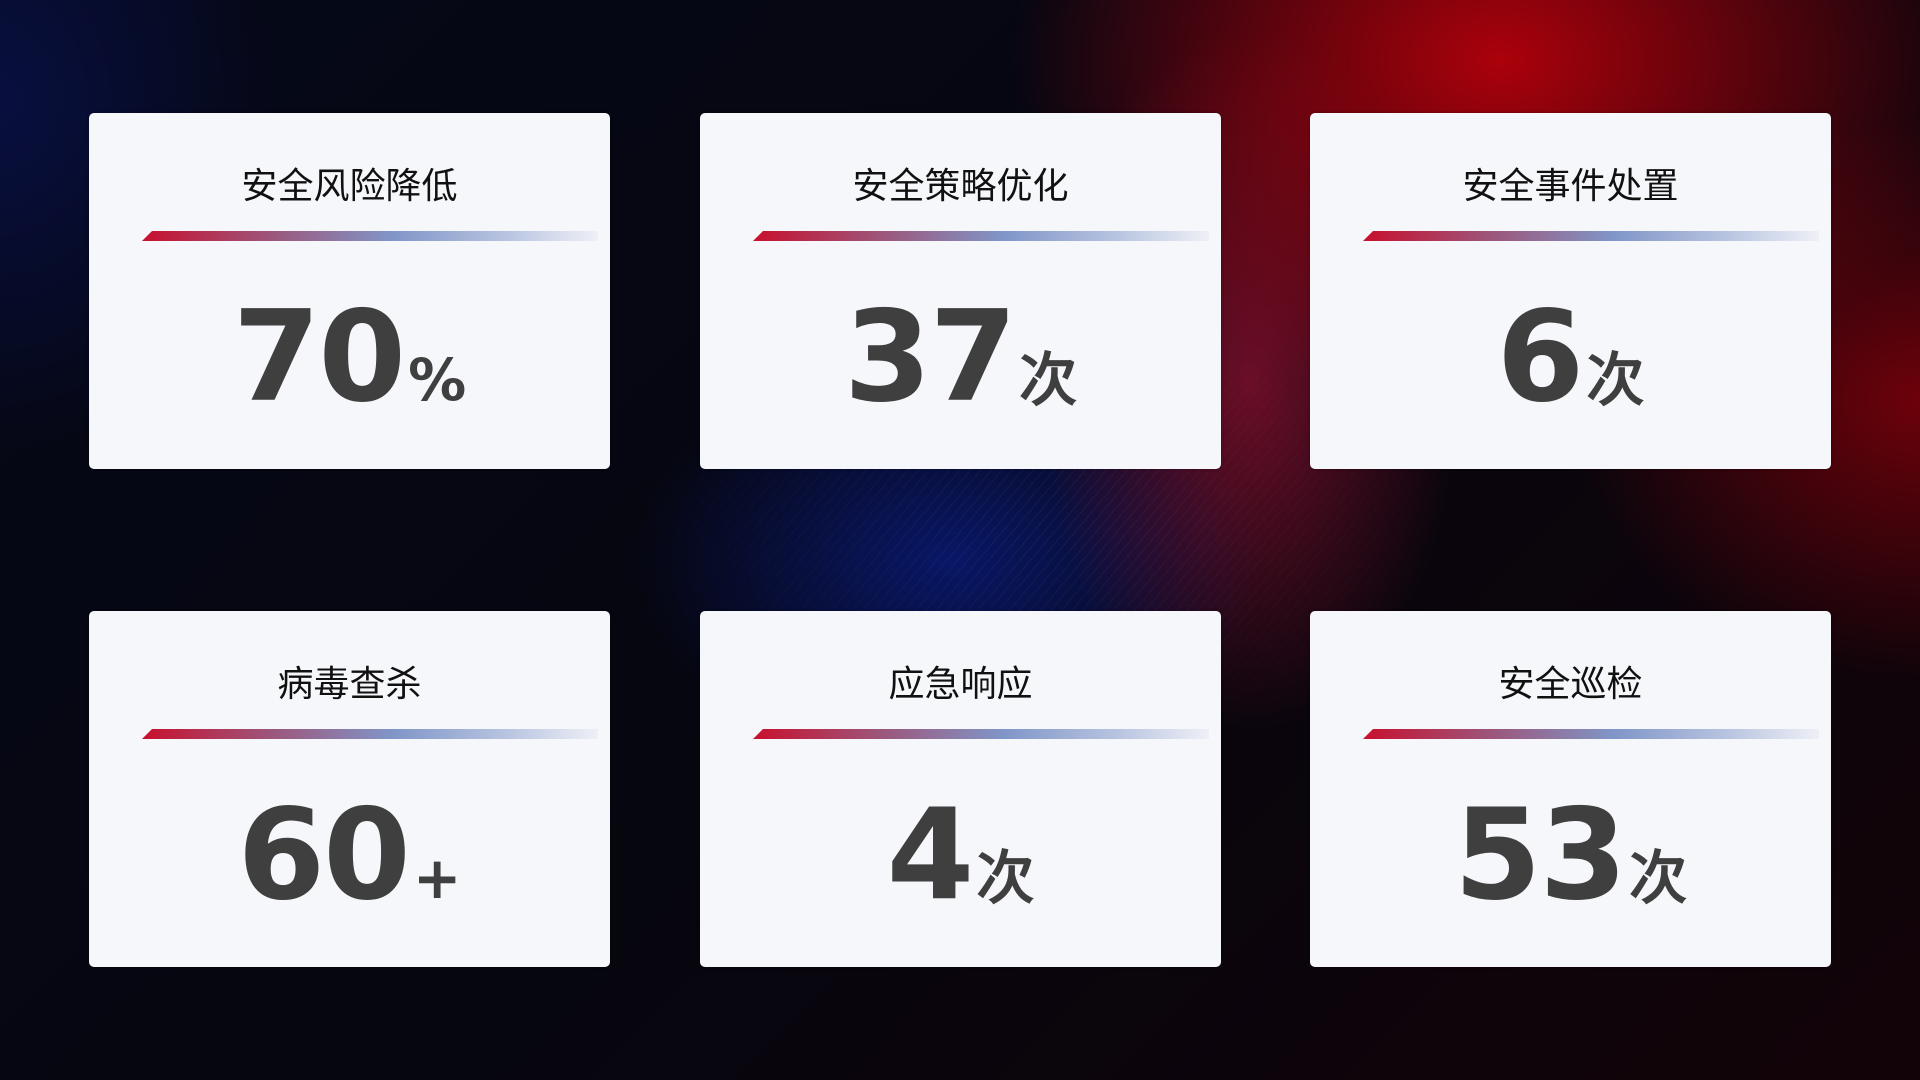  Describe the element at coordinates (930, 854) in the screenshot. I see `value-number: 4` at that location.